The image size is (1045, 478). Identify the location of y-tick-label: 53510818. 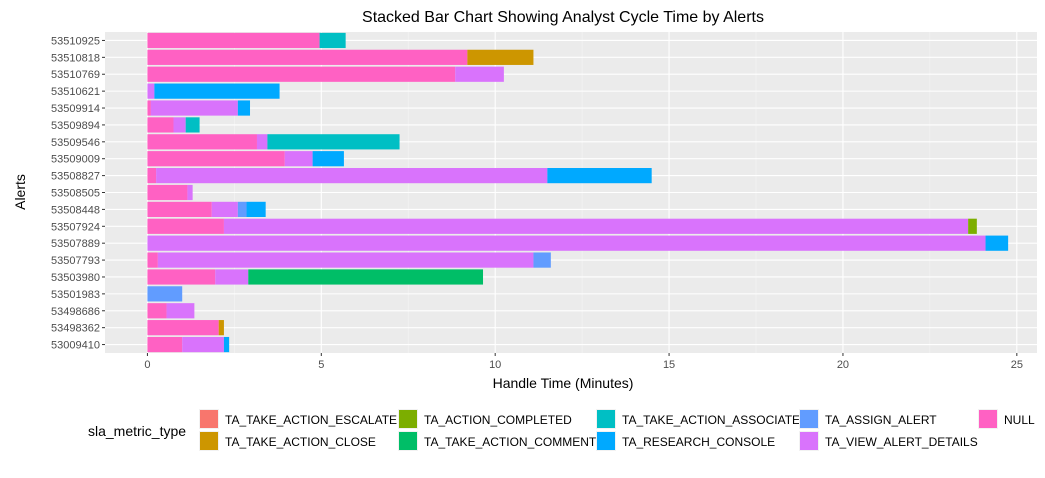
(75, 58).